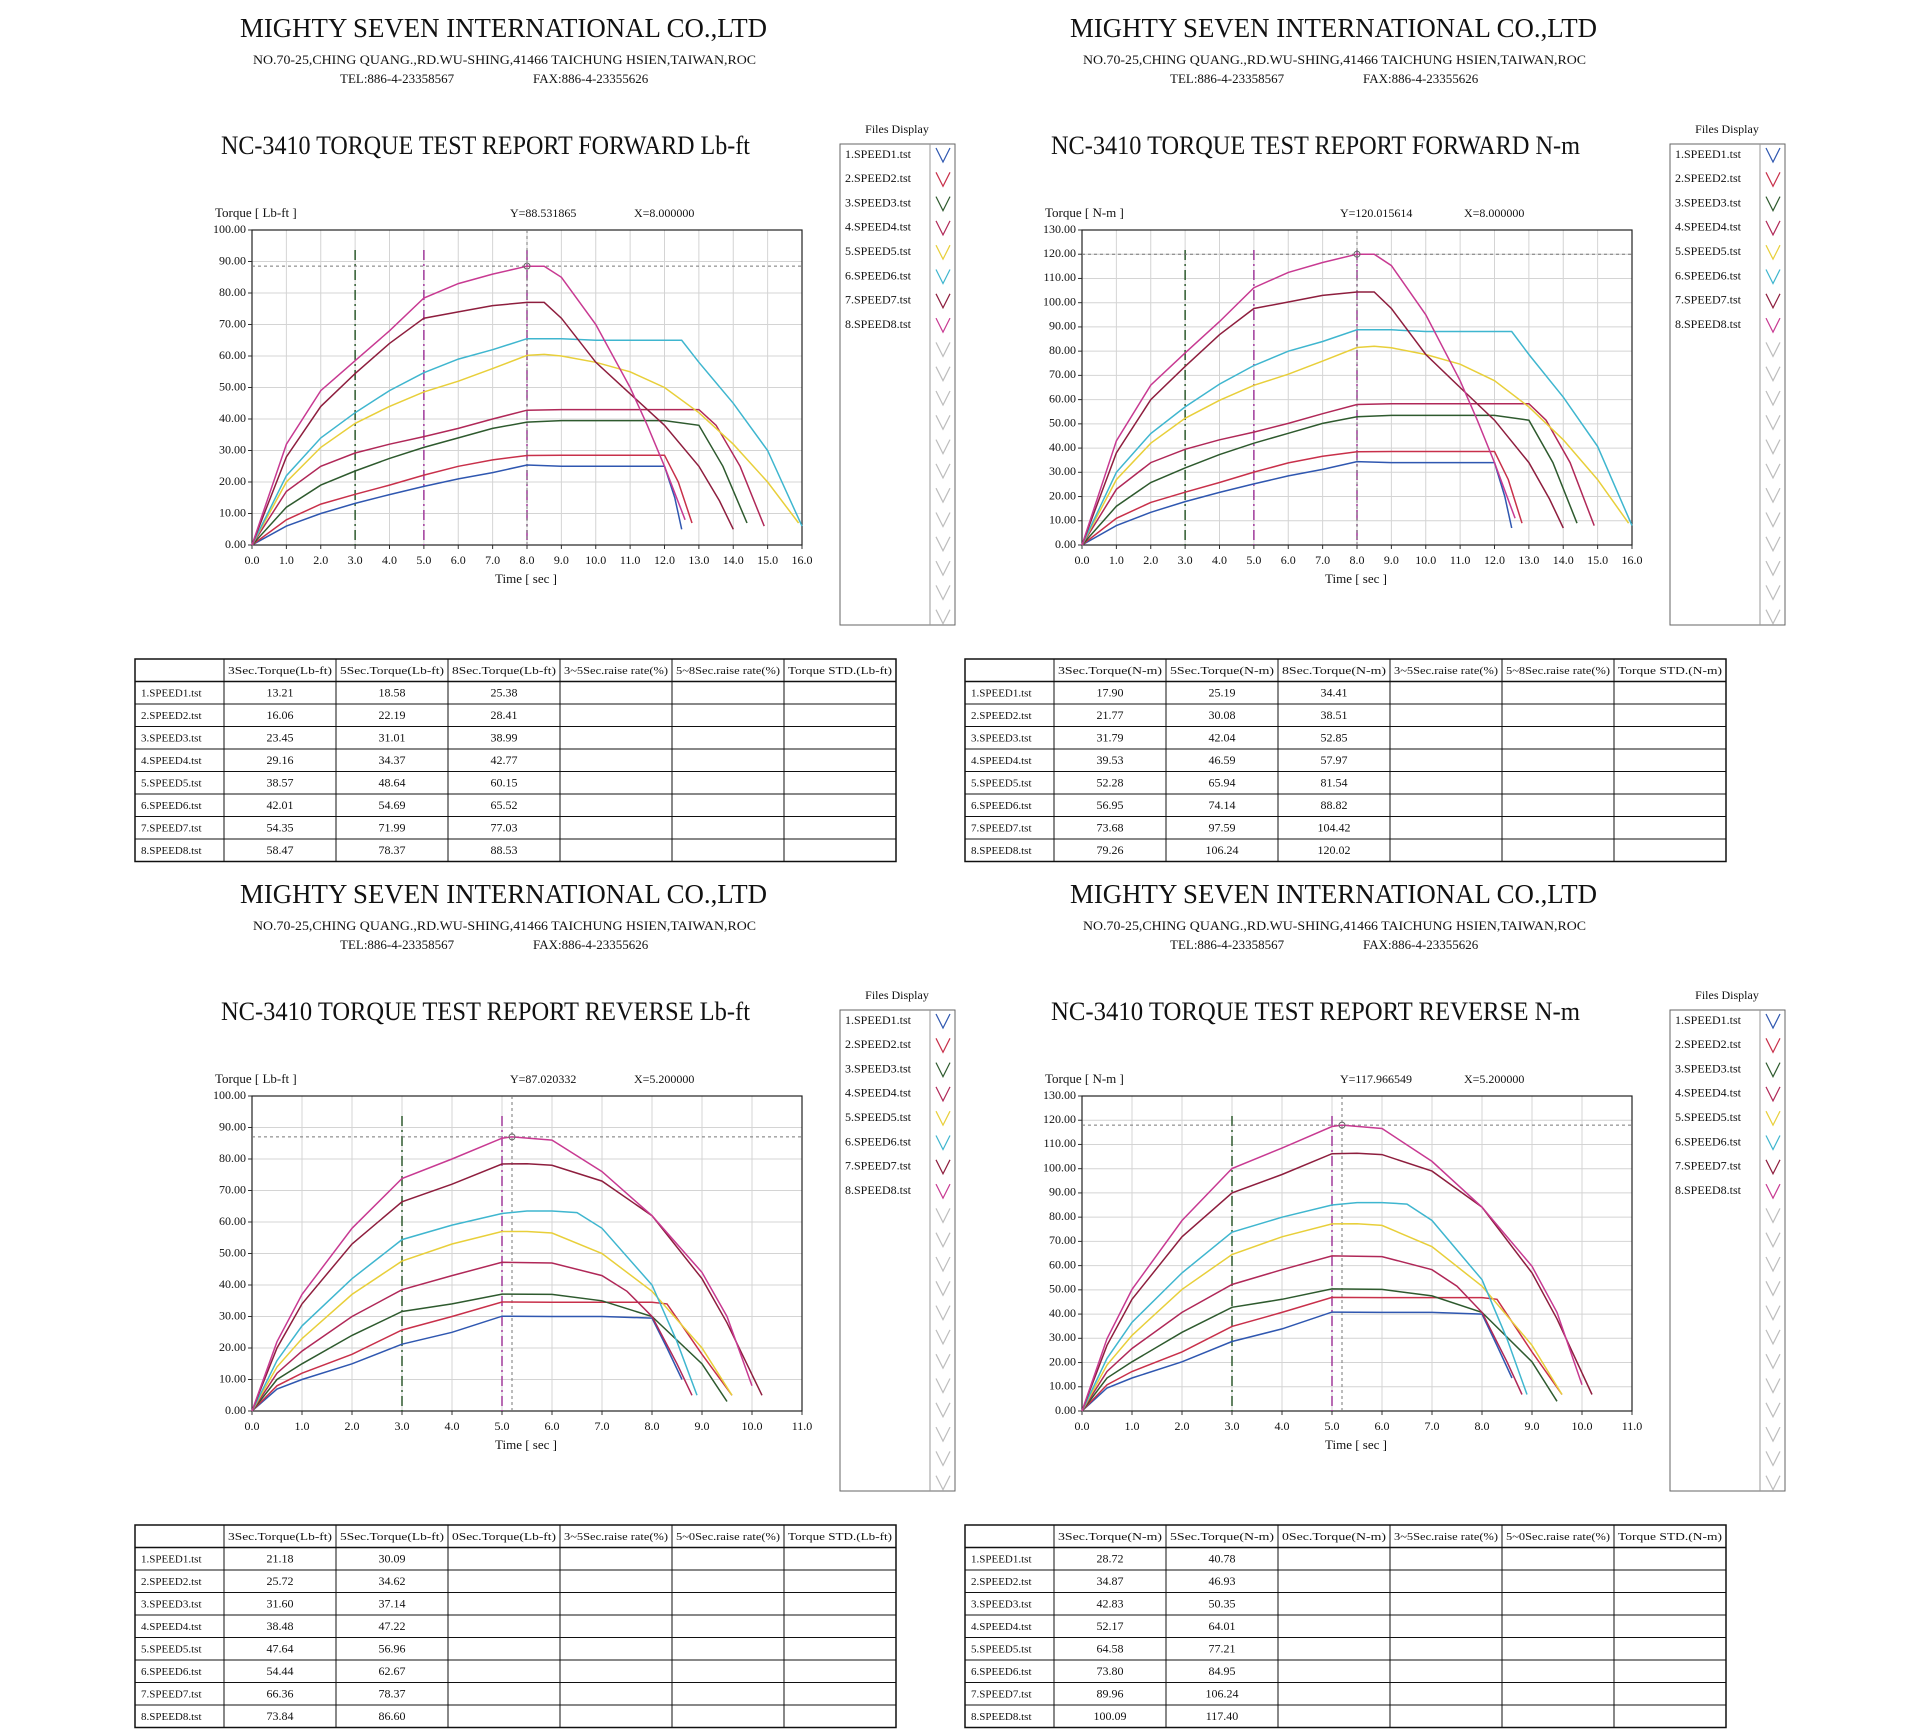 This screenshot has height=1734, width=1920. Describe the element at coordinates (1222, 828) in the screenshot. I see `table-cell: 97.59` at that location.